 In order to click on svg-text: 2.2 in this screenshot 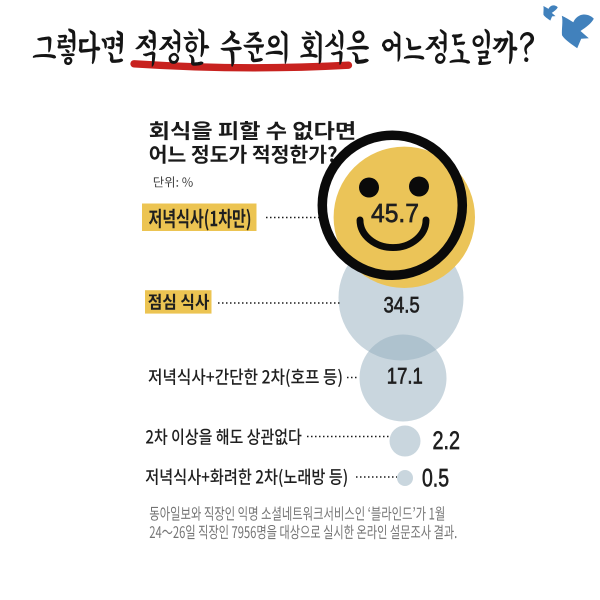, I will do `click(447, 441)`.